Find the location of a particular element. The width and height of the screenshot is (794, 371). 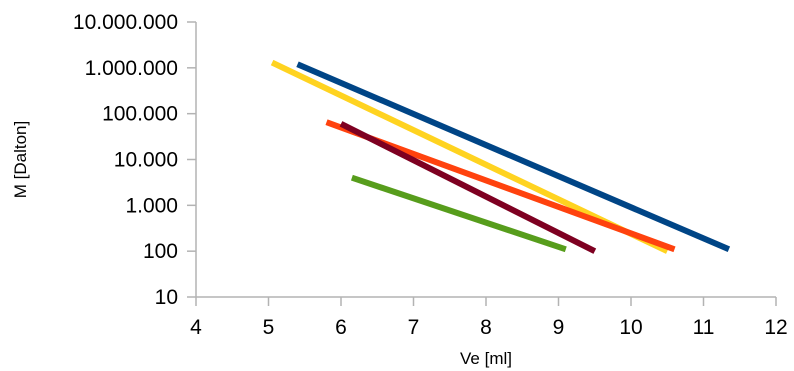

x-tick-label: 12 is located at coordinates (775, 327).